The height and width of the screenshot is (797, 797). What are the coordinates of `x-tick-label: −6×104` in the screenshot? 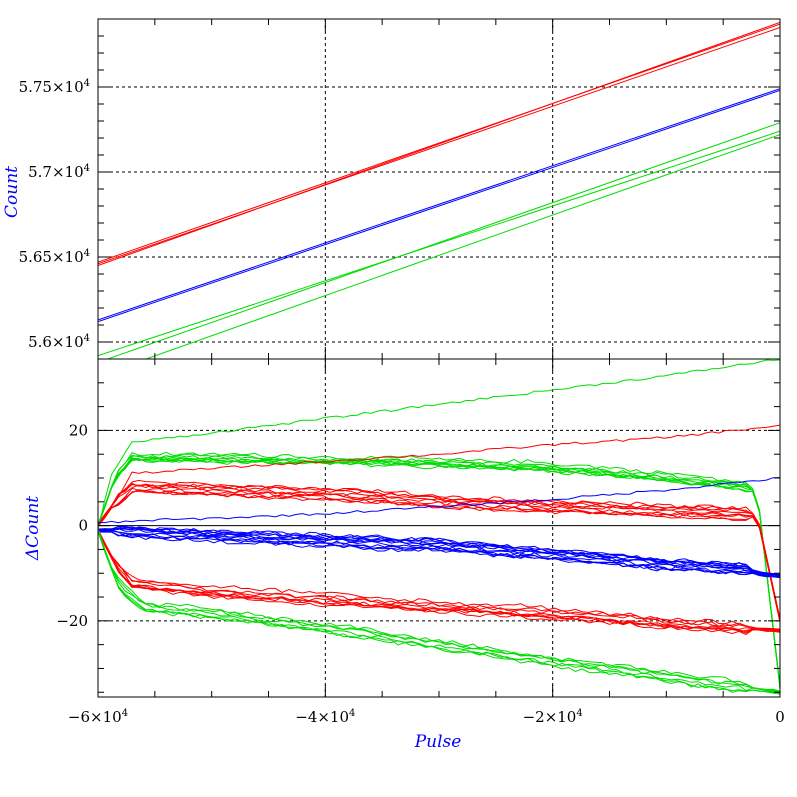 It's located at (98, 717).